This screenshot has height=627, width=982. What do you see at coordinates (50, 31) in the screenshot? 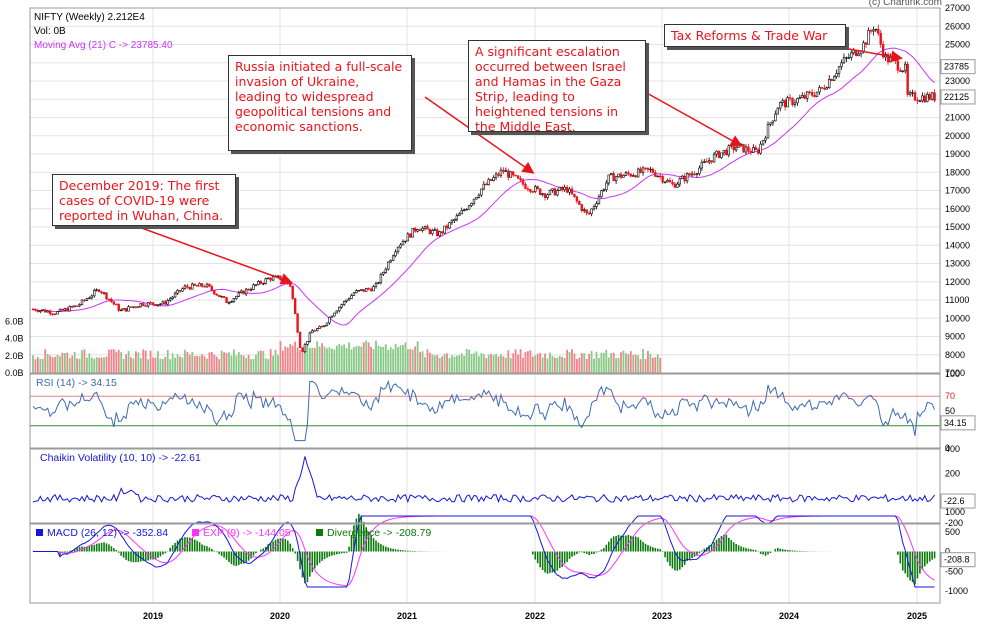
I see `volume-label: Vol: 0B` at bounding box center [50, 31].